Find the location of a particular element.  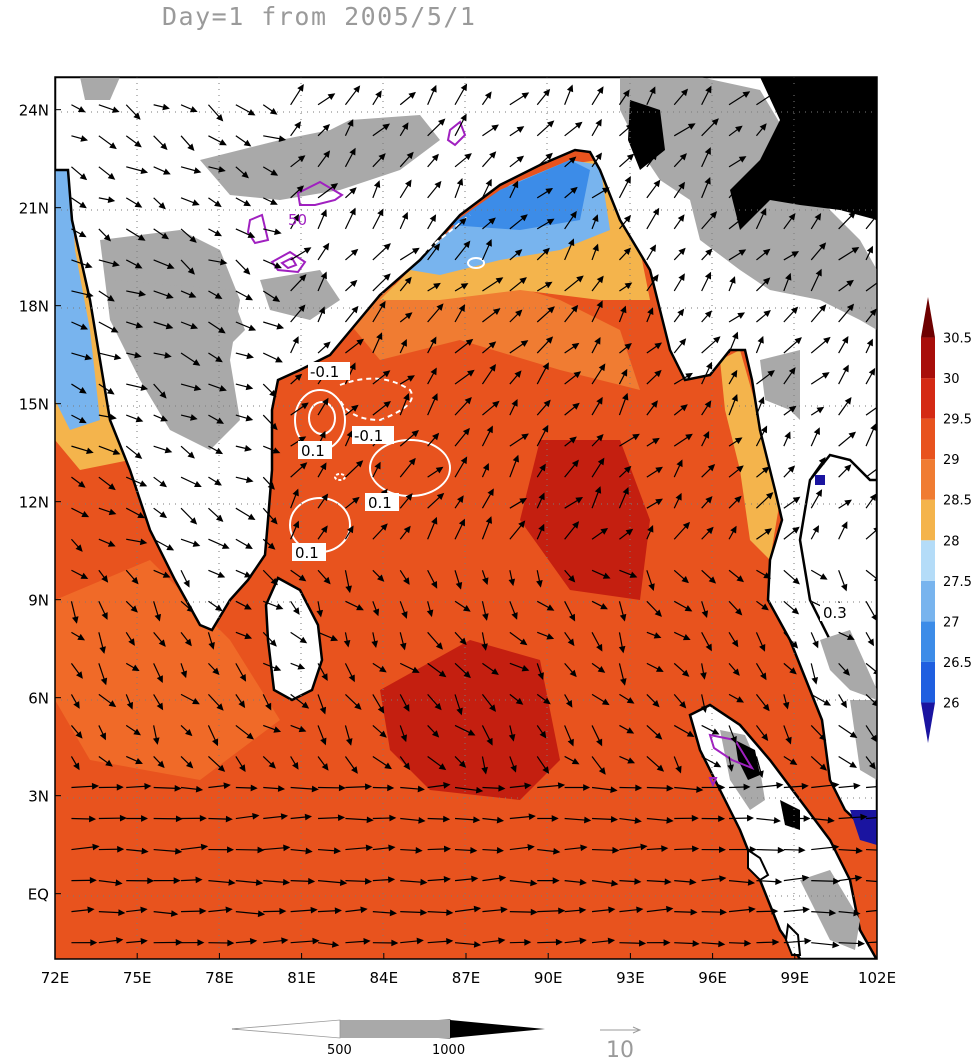

wind-vector is located at coordinates (871, 668).